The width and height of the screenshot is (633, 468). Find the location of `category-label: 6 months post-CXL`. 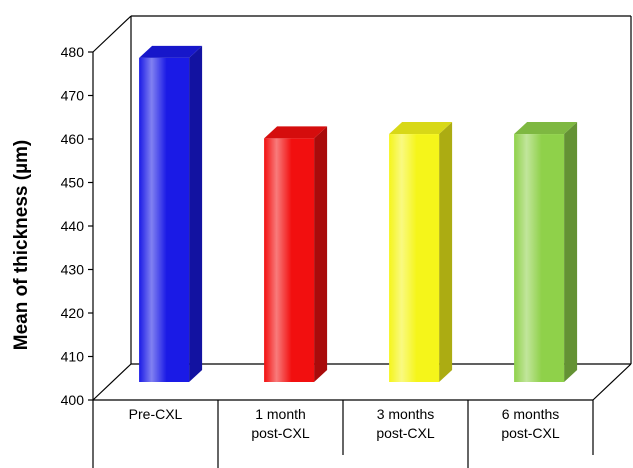

category-label: 6 months post-CXL is located at coordinates (530, 423).